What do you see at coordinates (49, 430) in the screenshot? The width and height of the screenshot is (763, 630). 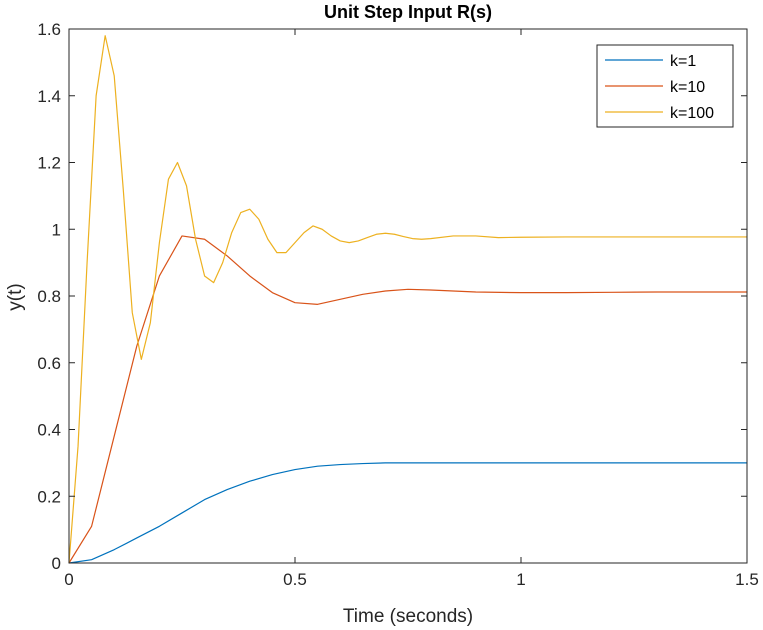 I see `y-tick-label: 0.4` at bounding box center [49, 430].